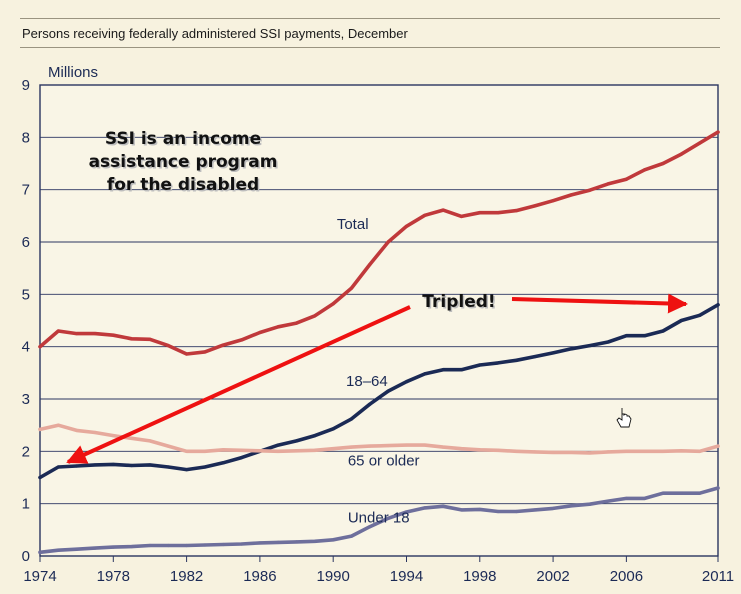 This screenshot has width=741, height=594. What do you see at coordinates (26, 242) in the screenshot?
I see `y-tick-label: 6` at bounding box center [26, 242].